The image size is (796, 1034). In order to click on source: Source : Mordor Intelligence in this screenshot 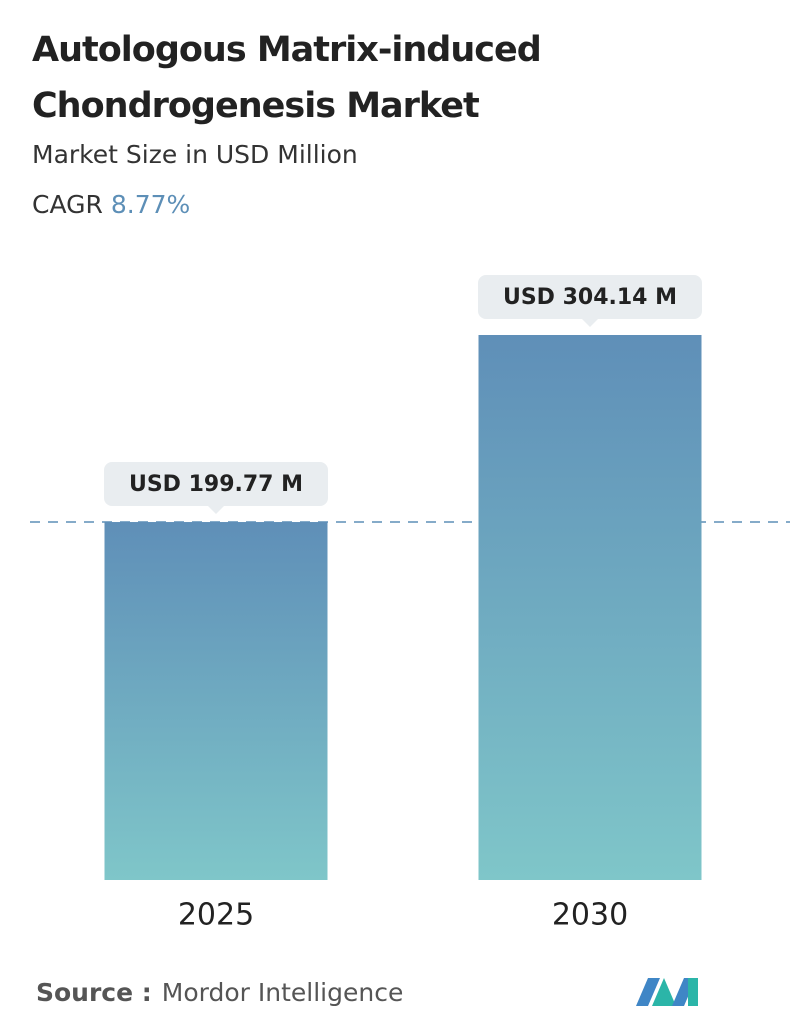, I will do `click(219, 992)`.